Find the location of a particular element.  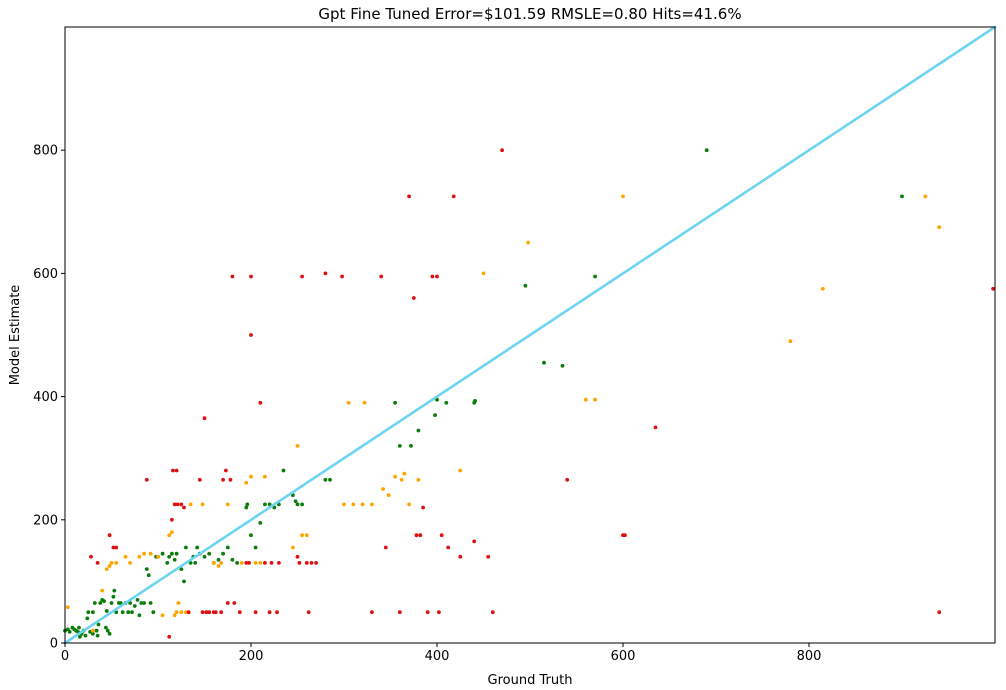

y-tick-label-4: 800 is located at coordinates (45, 151).